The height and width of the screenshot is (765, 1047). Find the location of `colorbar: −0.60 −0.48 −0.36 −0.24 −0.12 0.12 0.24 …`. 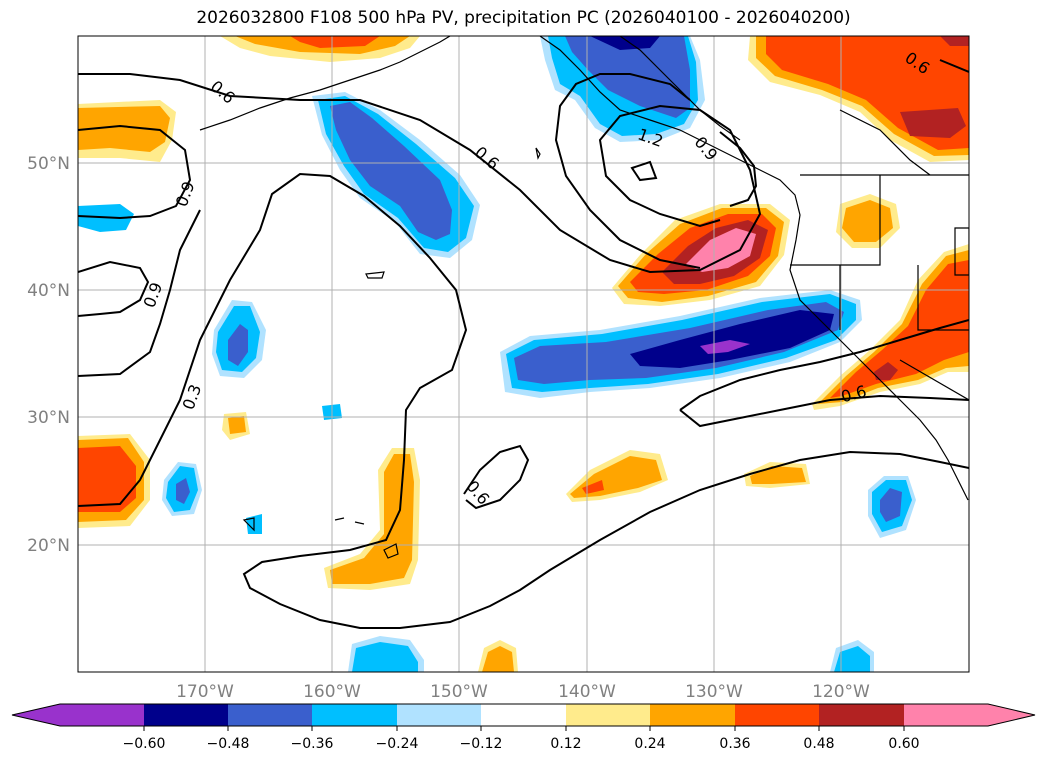

colorbar: −0.60 −0.48 −0.36 −0.24 −0.12 0.12 0.24 … is located at coordinates (523, 727).